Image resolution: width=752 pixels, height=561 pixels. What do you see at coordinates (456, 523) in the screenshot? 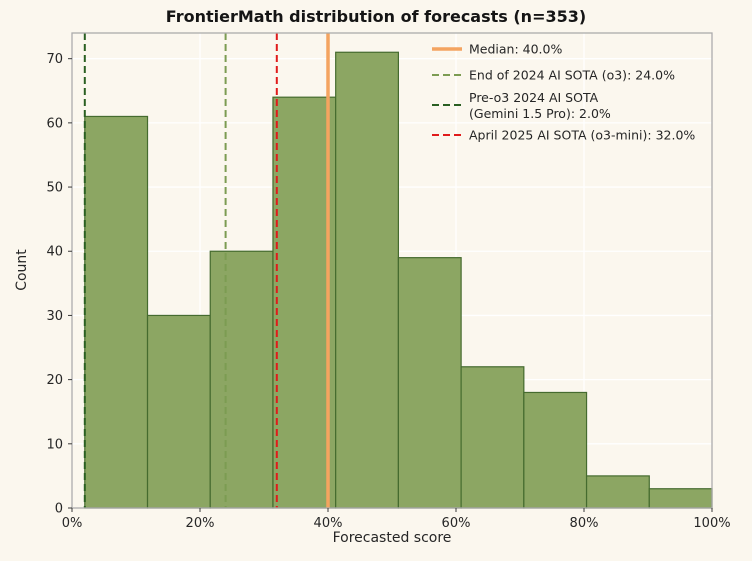
I see `x-tick-label: 60%` at bounding box center [456, 523].